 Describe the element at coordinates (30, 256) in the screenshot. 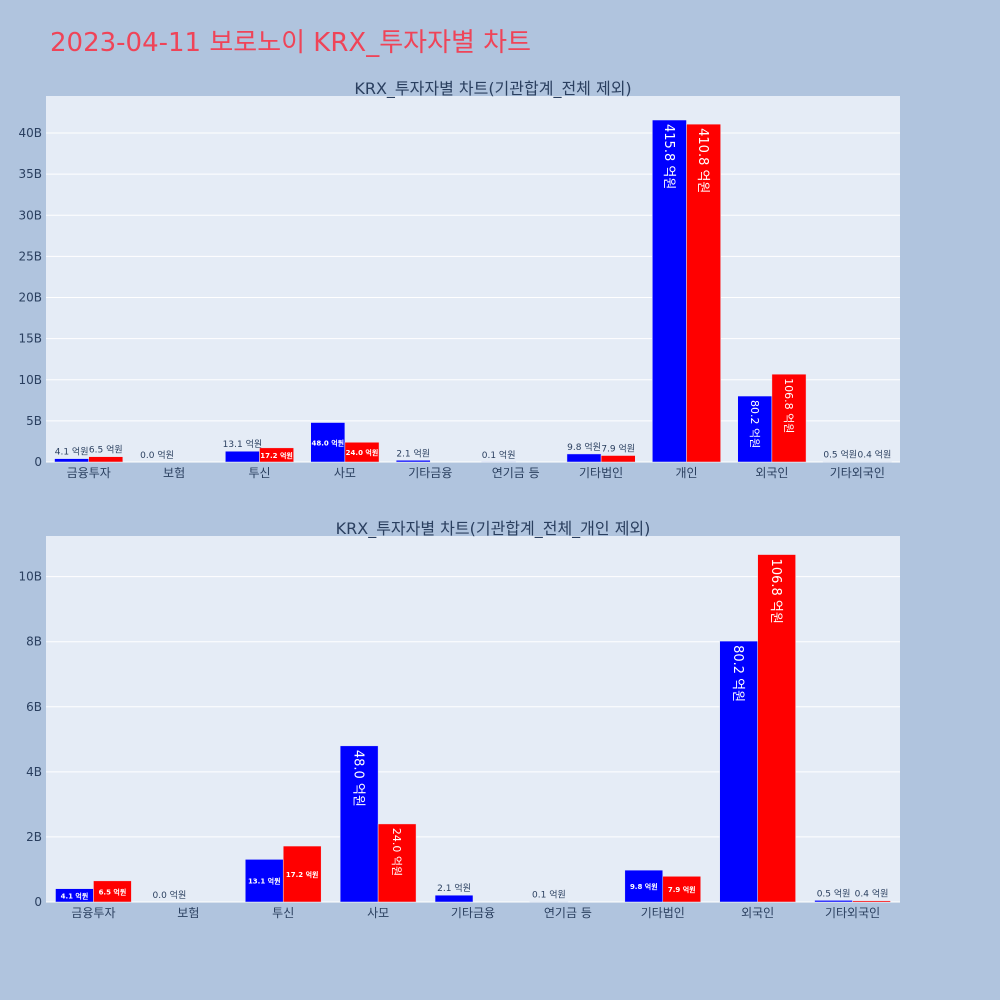

I see `y-tick-label: 25B` at that location.